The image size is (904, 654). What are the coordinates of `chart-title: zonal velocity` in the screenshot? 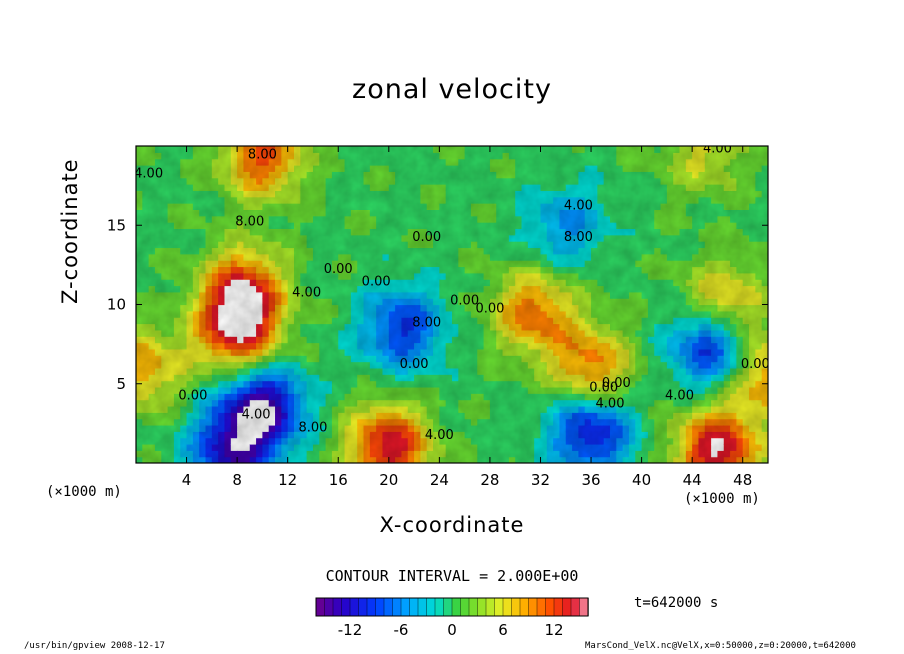 It's located at (452, 89).